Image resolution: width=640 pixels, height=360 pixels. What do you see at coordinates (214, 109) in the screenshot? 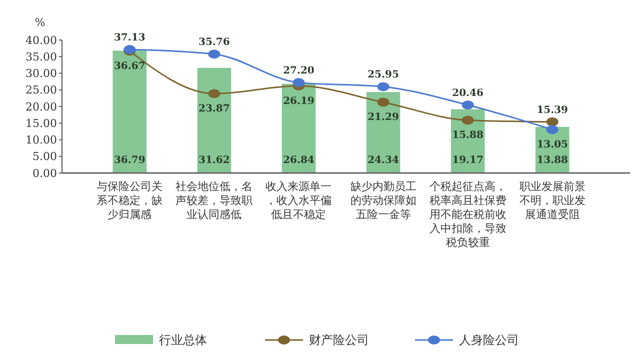
I see `data-label: 23.87` at bounding box center [214, 109].